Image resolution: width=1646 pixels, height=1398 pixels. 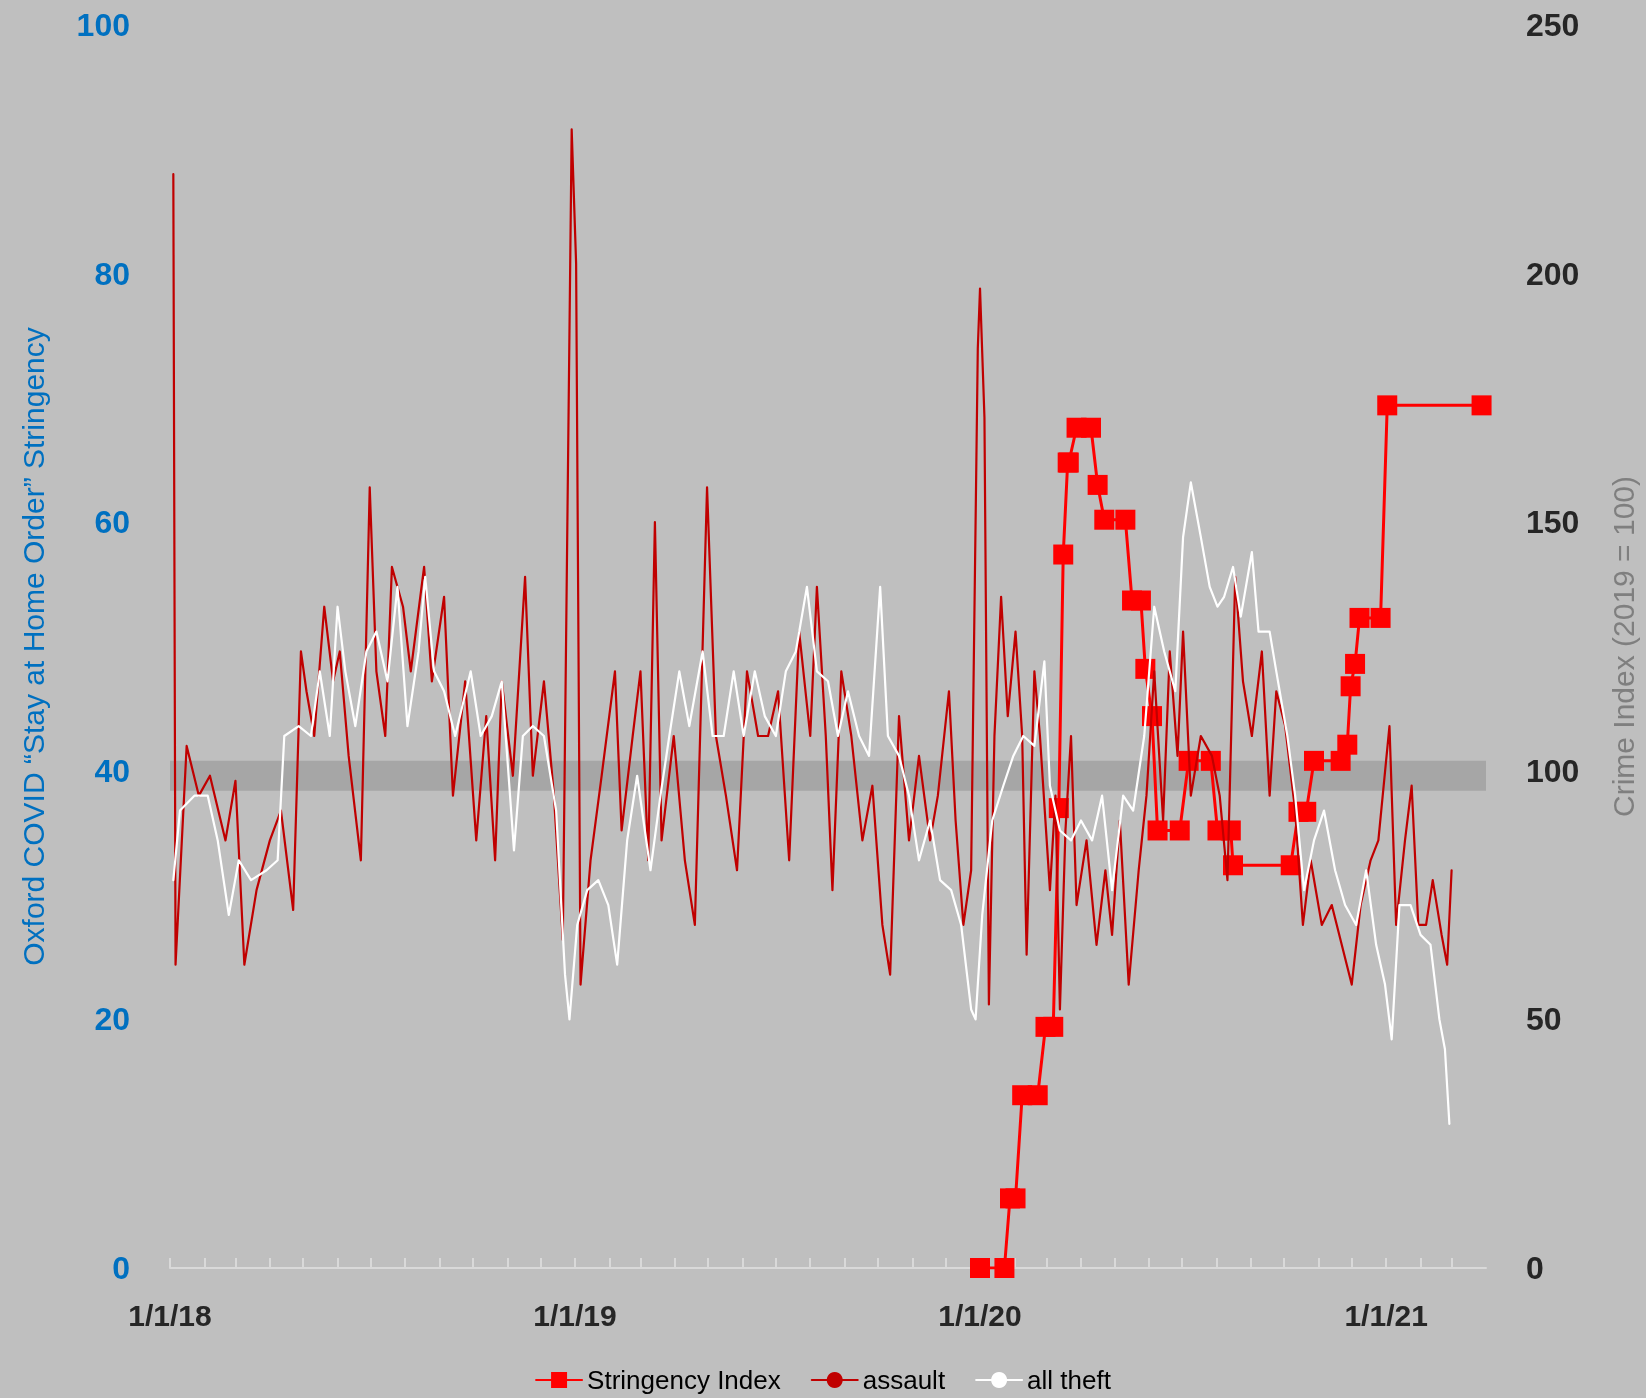 What do you see at coordinates (112, 1019) in the screenshot?
I see `y-tick-label: 20` at bounding box center [112, 1019].